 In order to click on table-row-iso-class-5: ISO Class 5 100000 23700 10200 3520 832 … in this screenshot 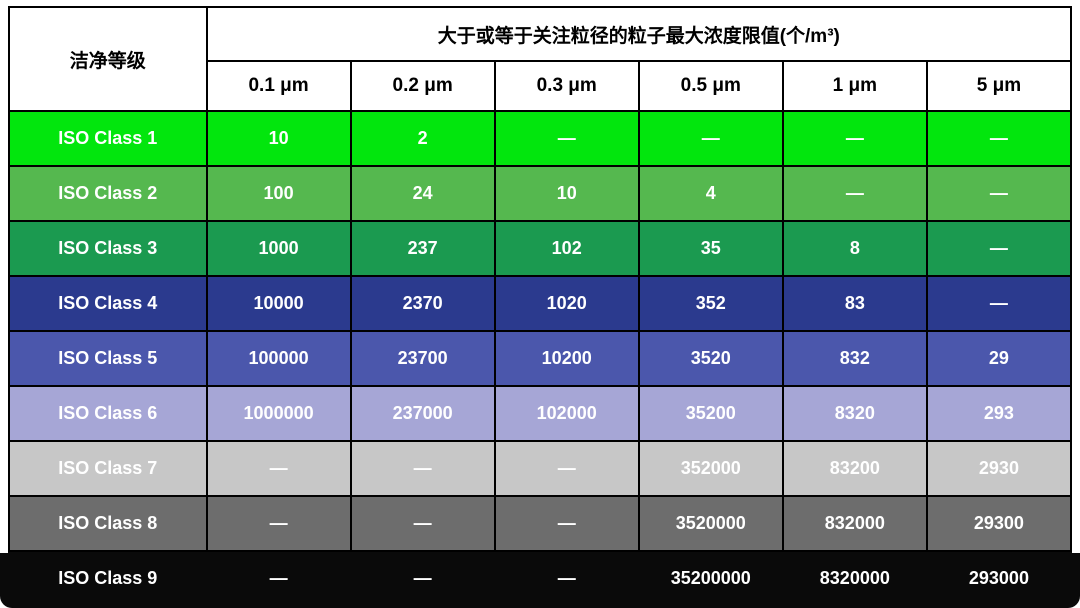, I will do `click(540, 358)`.